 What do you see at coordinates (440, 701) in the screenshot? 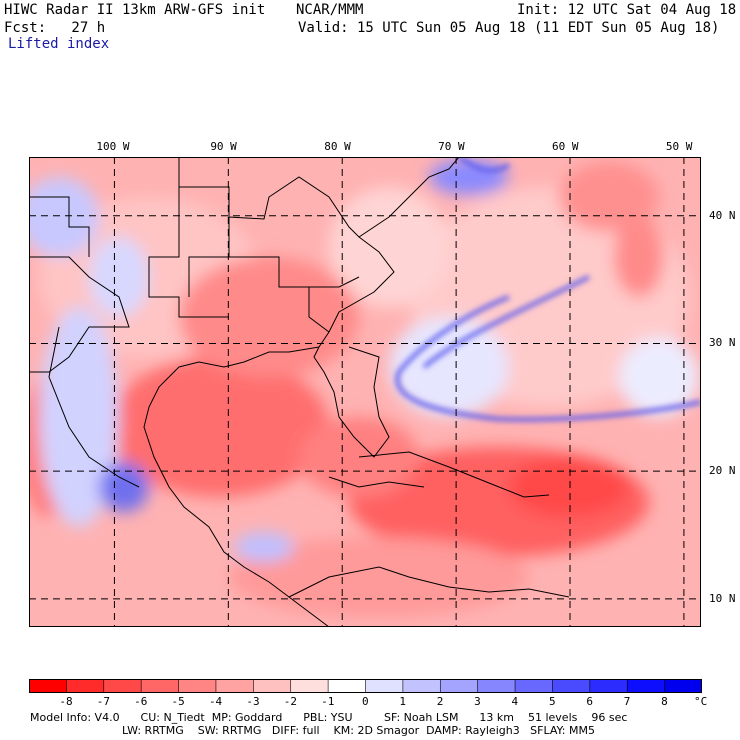
I see `colorbar-label: 2` at bounding box center [440, 701].